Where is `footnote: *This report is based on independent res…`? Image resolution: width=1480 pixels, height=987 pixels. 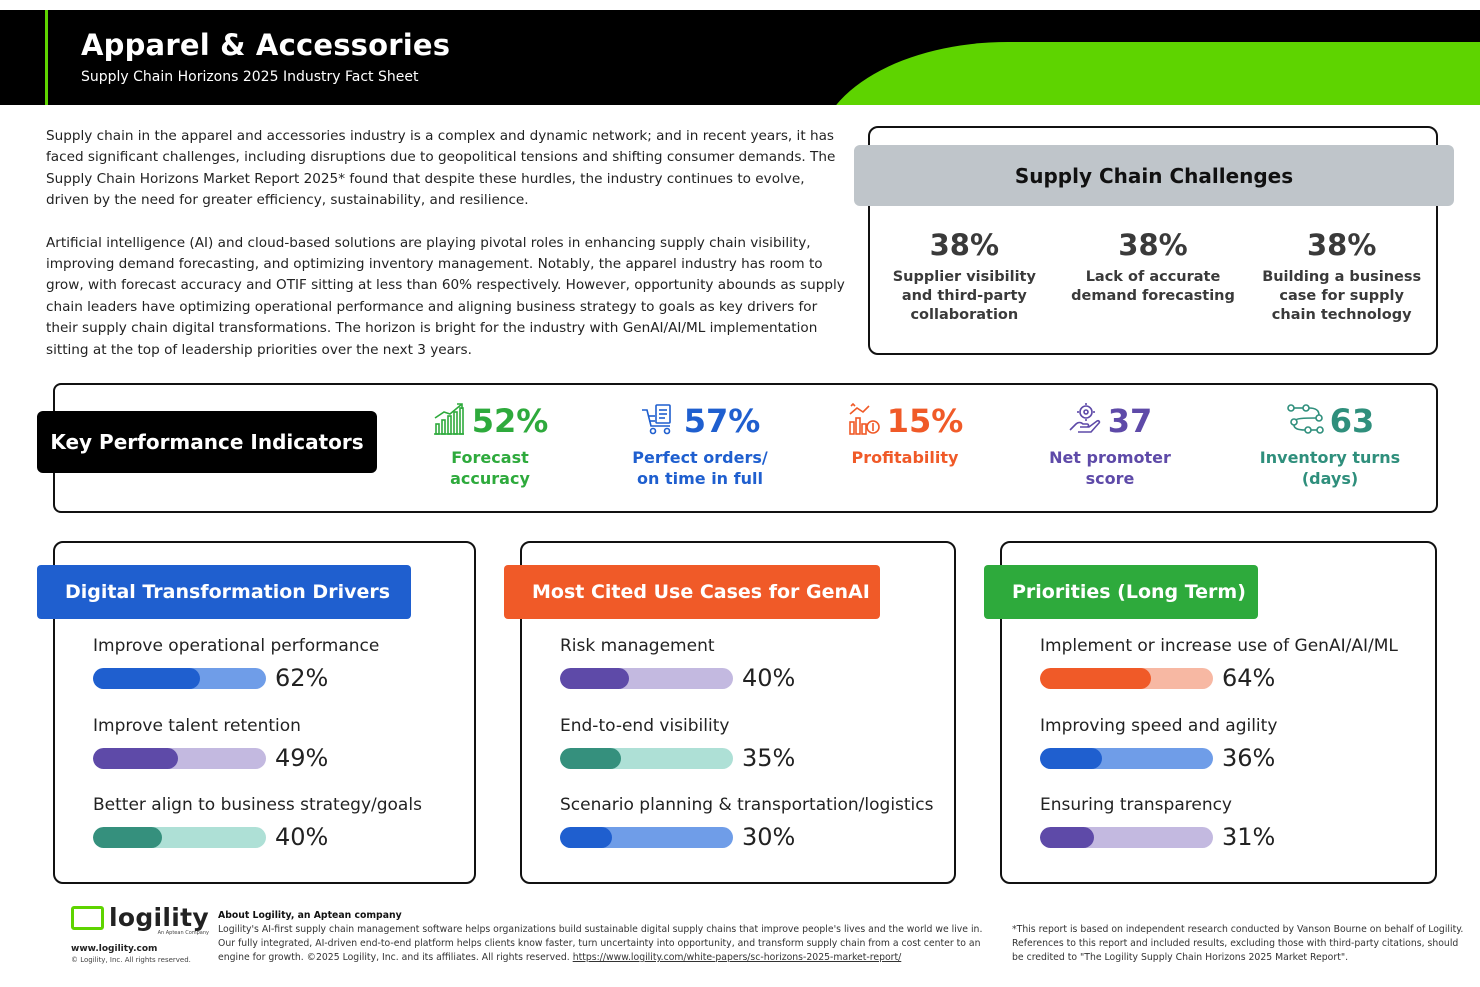
footnote: *This report is based on independent res… is located at coordinates (1238, 943).